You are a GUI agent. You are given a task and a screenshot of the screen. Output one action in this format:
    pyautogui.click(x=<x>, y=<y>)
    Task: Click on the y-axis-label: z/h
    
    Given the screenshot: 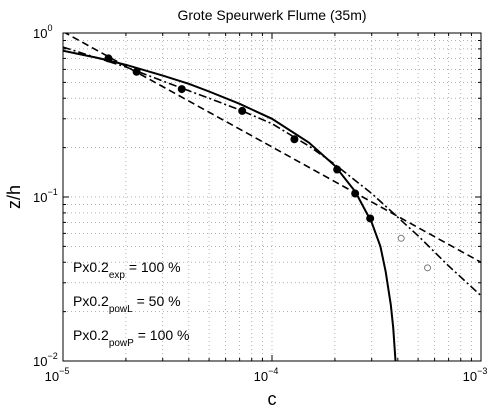 What is the action you would take?
    pyautogui.click(x=14, y=197)
    